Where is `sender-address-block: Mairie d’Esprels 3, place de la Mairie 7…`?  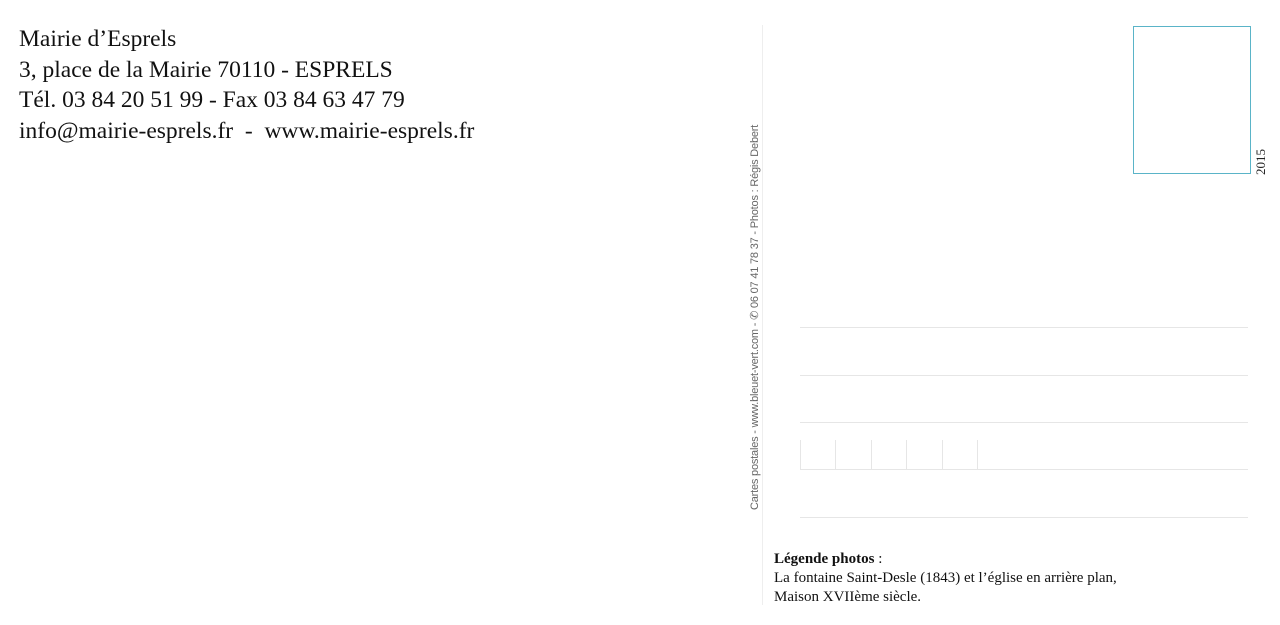
sender-address-block: Mairie d’Esprels 3, place de la Mairie 7… is located at coordinates (246, 85).